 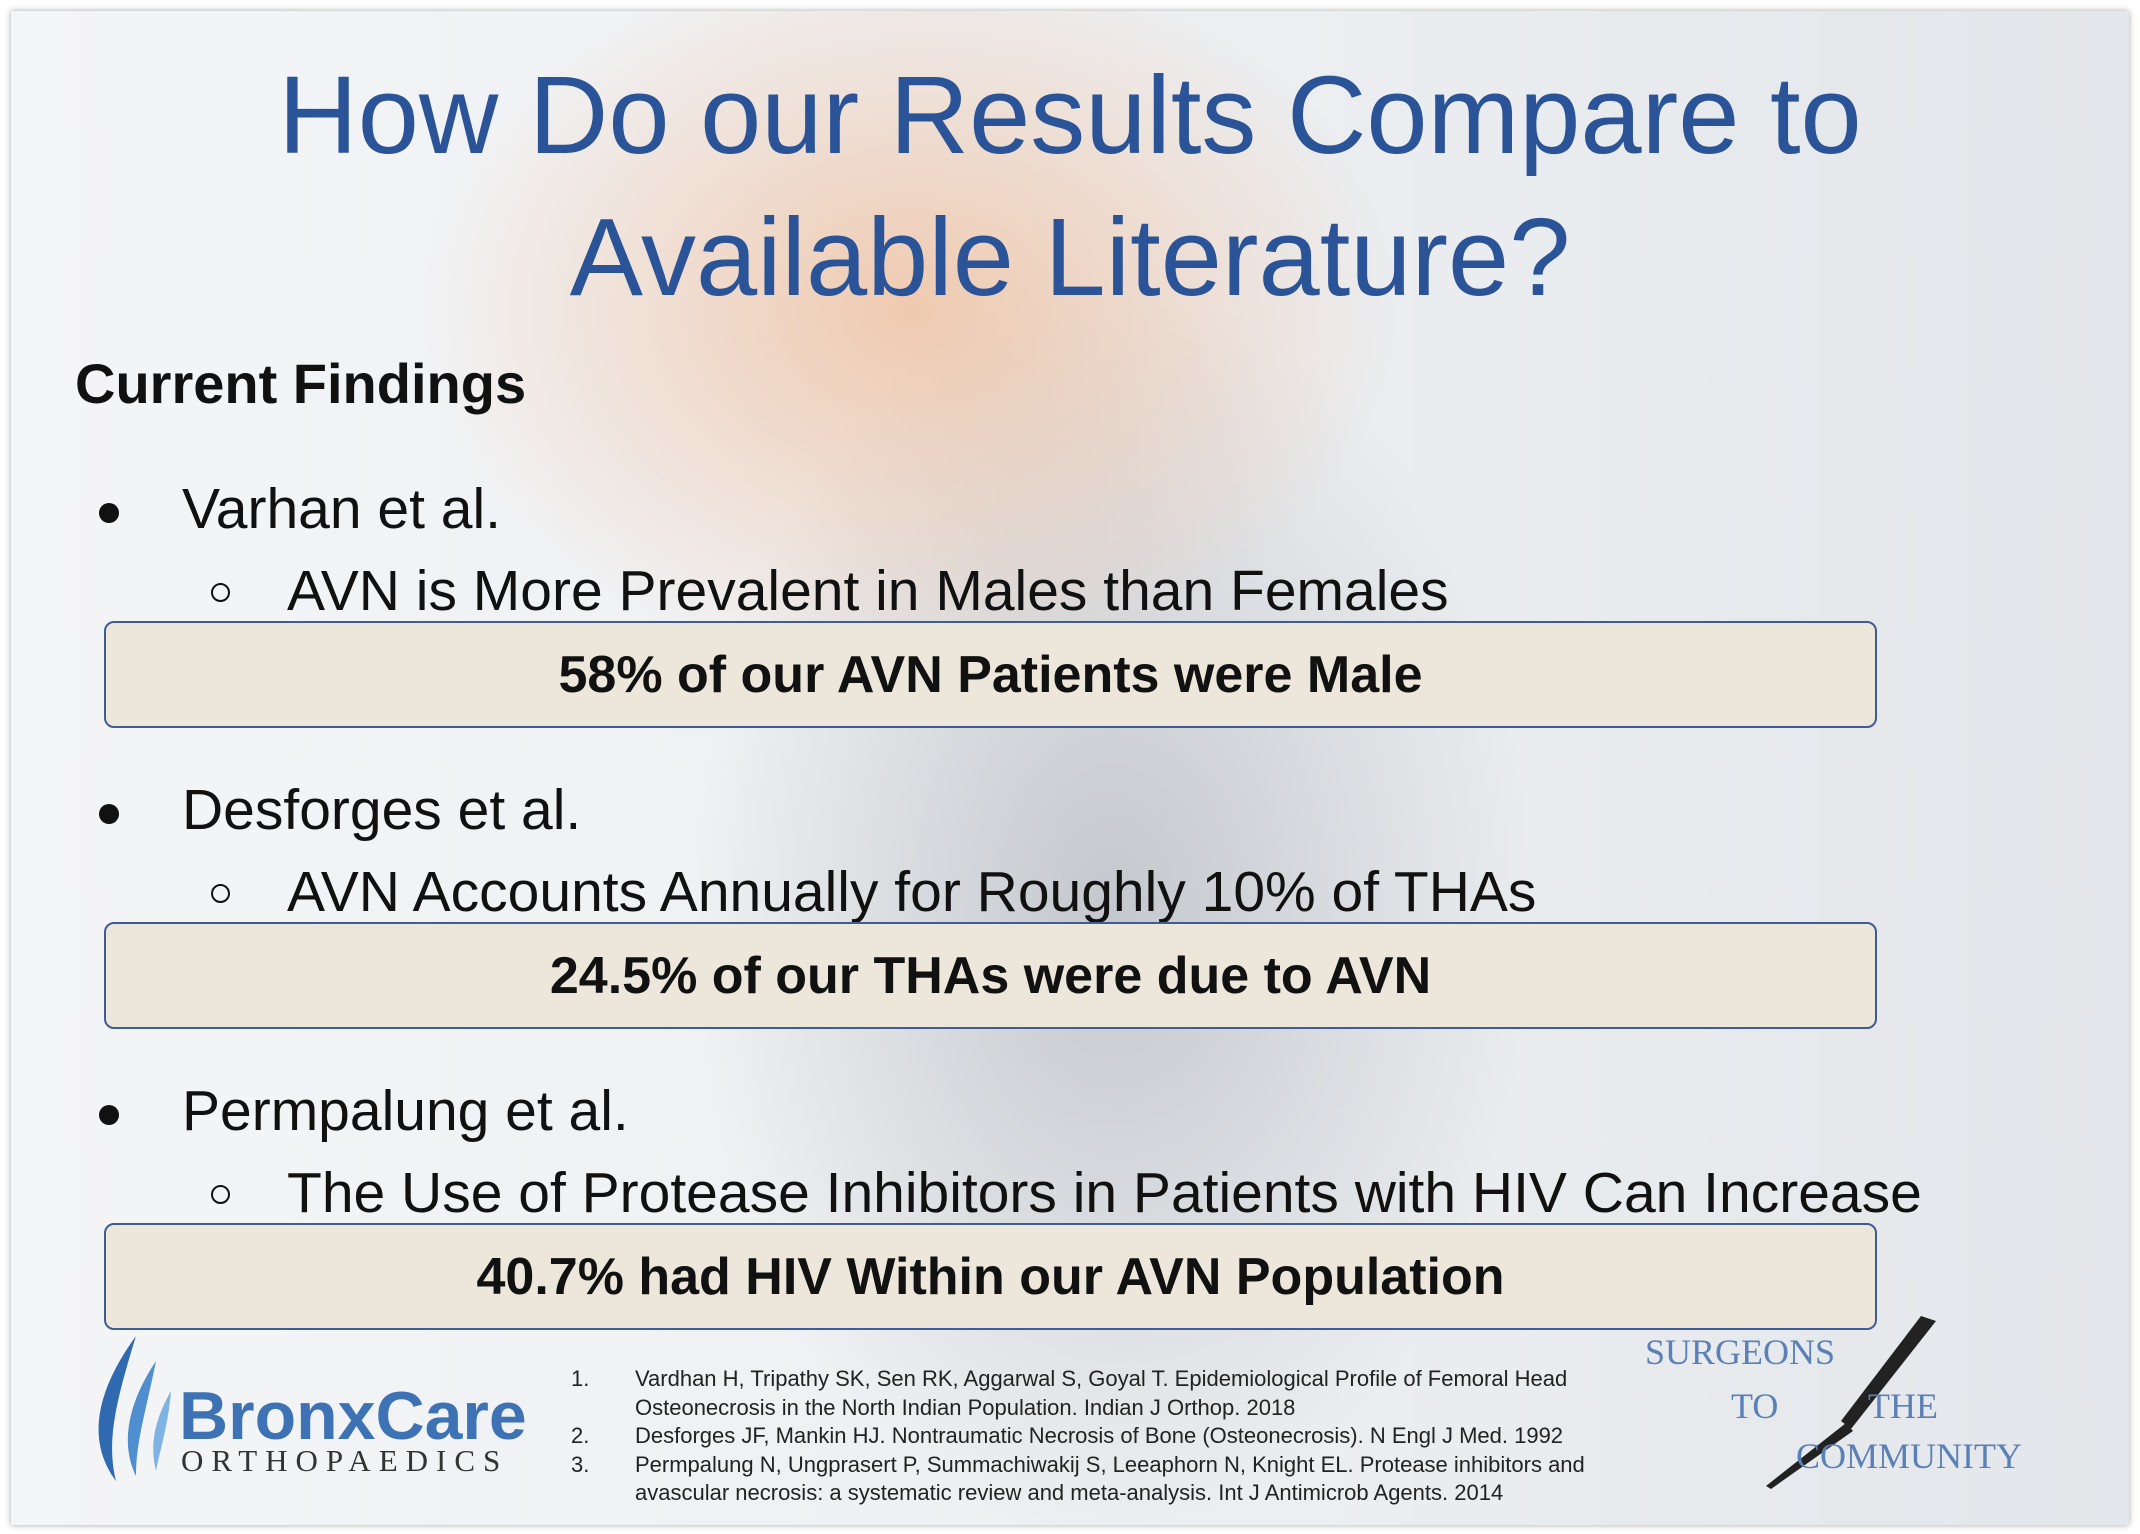 What do you see at coordinates (405, 1111) in the screenshot?
I see `author: Permpalung et al.` at bounding box center [405, 1111].